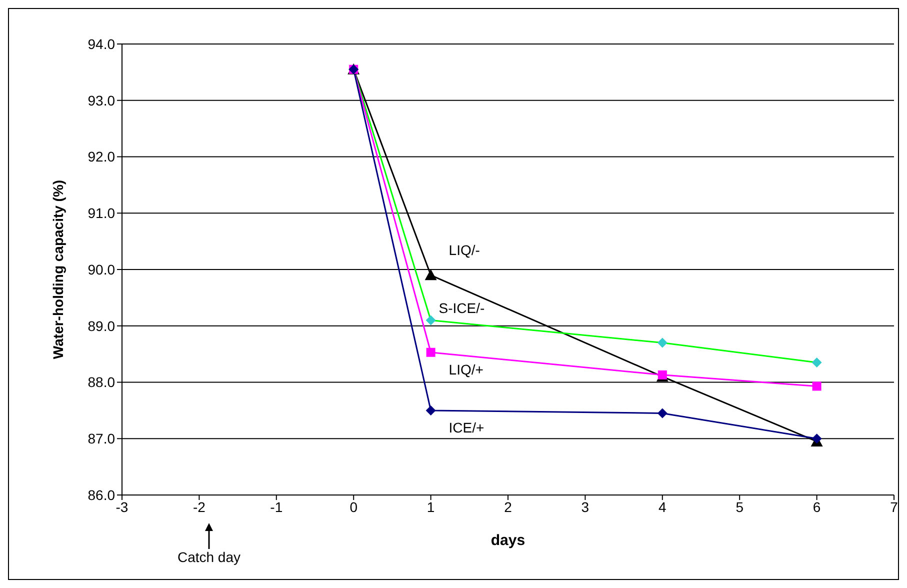  Describe the element at coordinates (464, 250) in the screenshot. I see `series-label: LIQ/-` at that location.